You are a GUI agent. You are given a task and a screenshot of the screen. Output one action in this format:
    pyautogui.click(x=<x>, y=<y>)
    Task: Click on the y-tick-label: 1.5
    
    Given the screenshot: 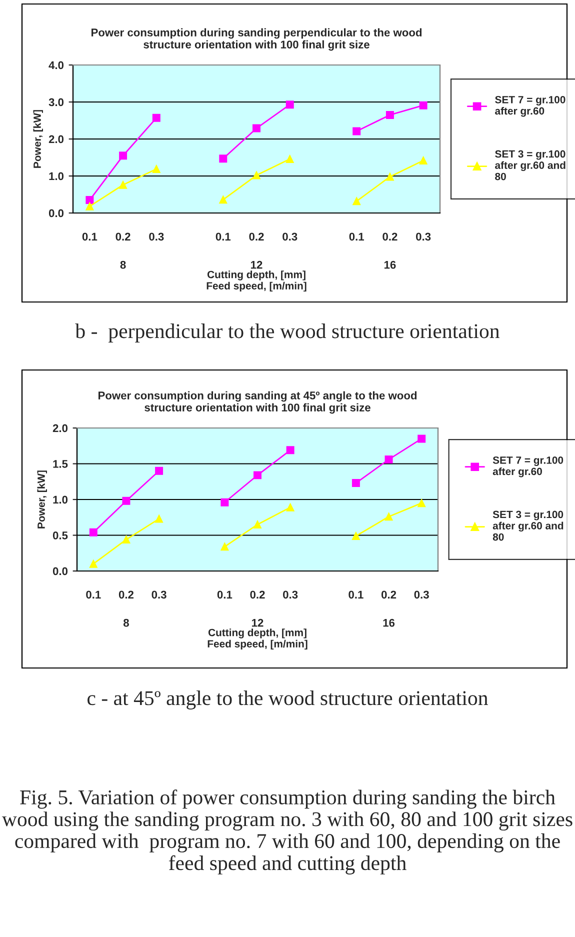 What is the action you would take?
    pyautogui.click(x=60, y=464)
    